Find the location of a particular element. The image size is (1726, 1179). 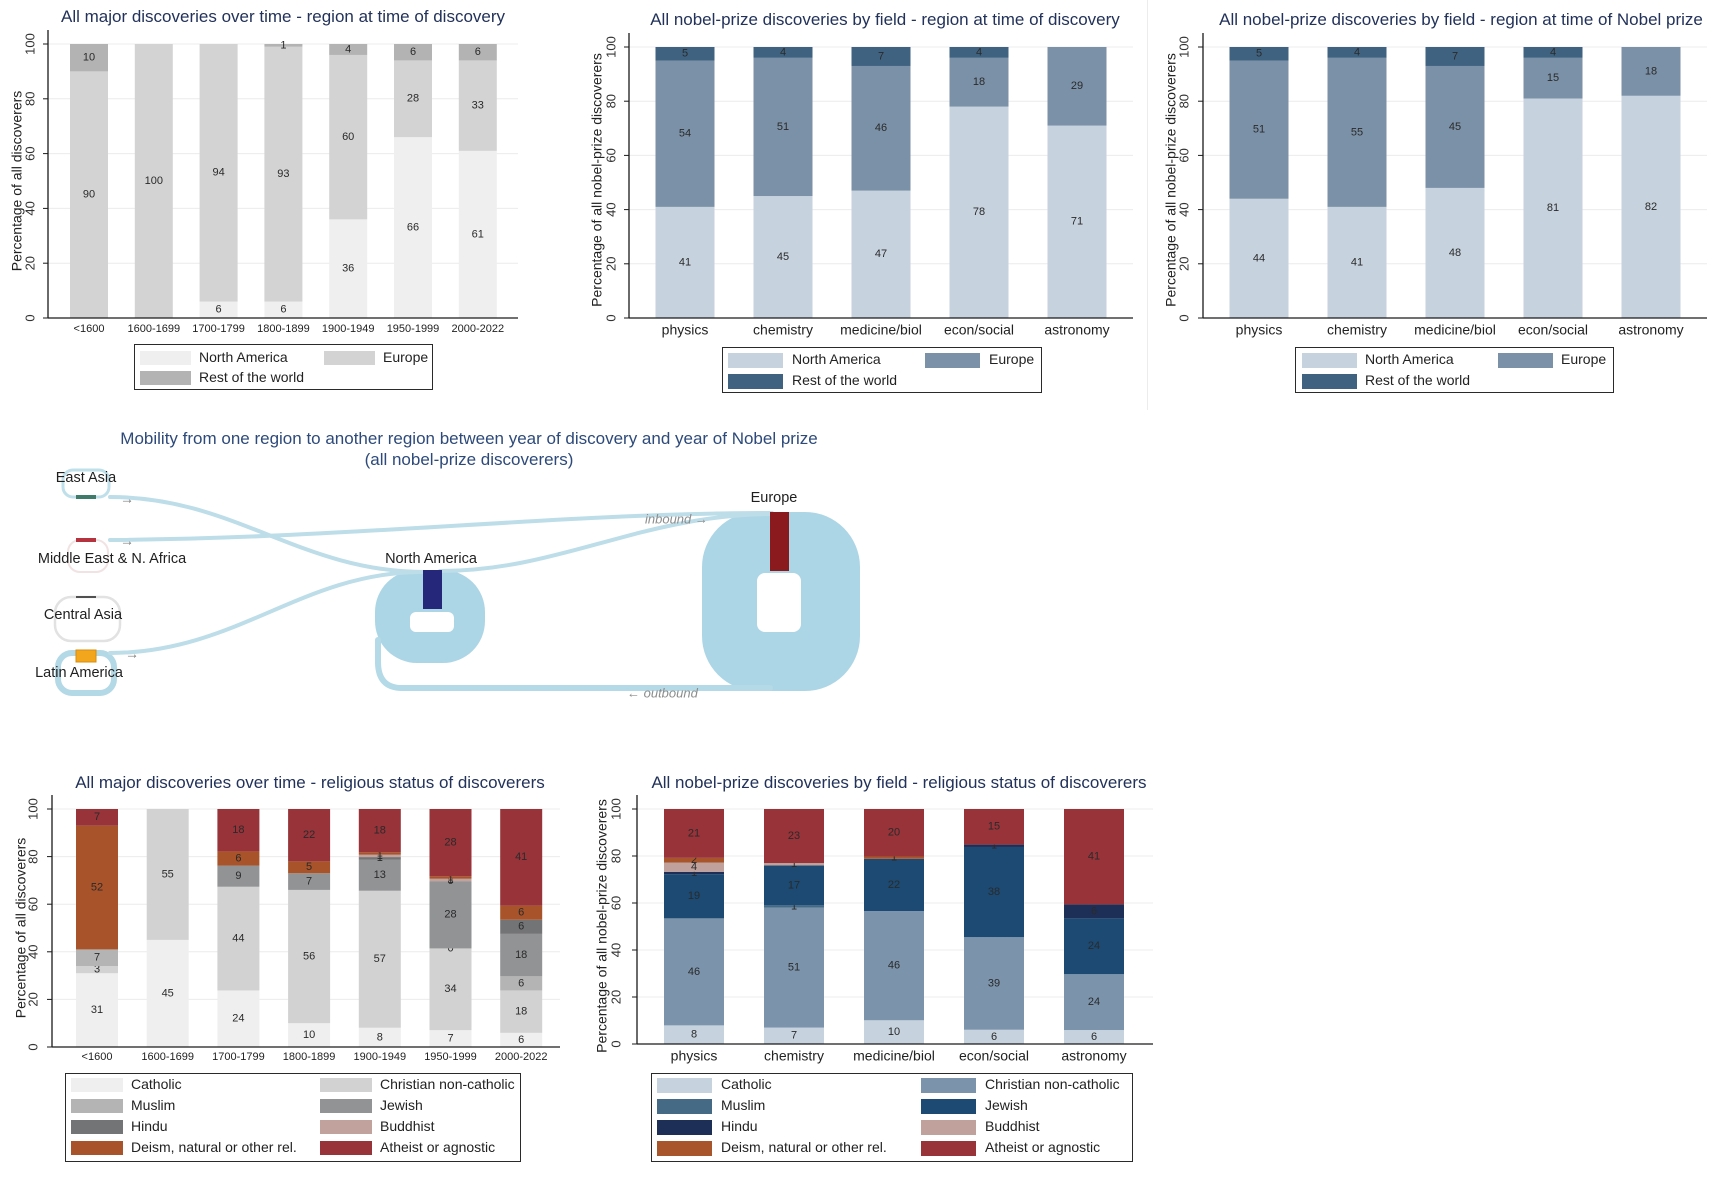

legend: North America Europe Rest of the world is located at coordinates (283, 367).